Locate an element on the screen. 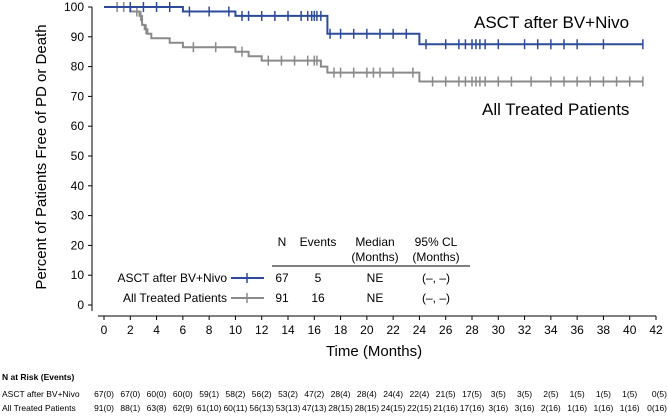  table-header-n: N is located at coordinates (282, 242).